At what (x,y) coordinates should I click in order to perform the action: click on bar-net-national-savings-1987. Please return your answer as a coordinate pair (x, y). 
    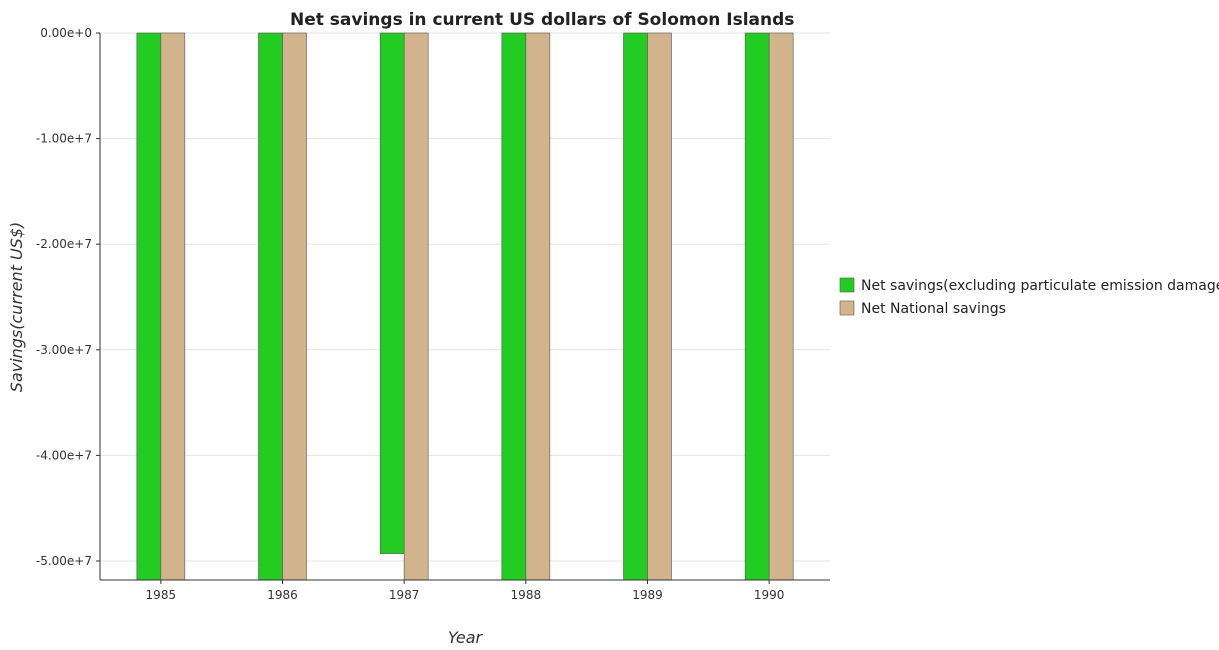
    Looking at the image, I should click on (416, 306).